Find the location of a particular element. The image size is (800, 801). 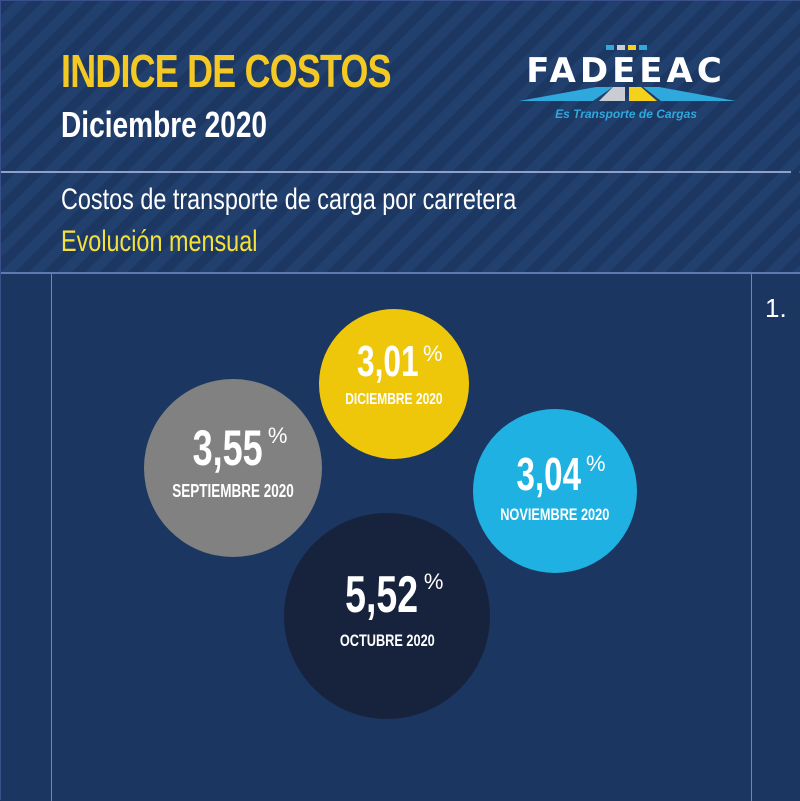

bubble-label: SEPTIEMBRE 2020 is located at coordinates (233, 491).